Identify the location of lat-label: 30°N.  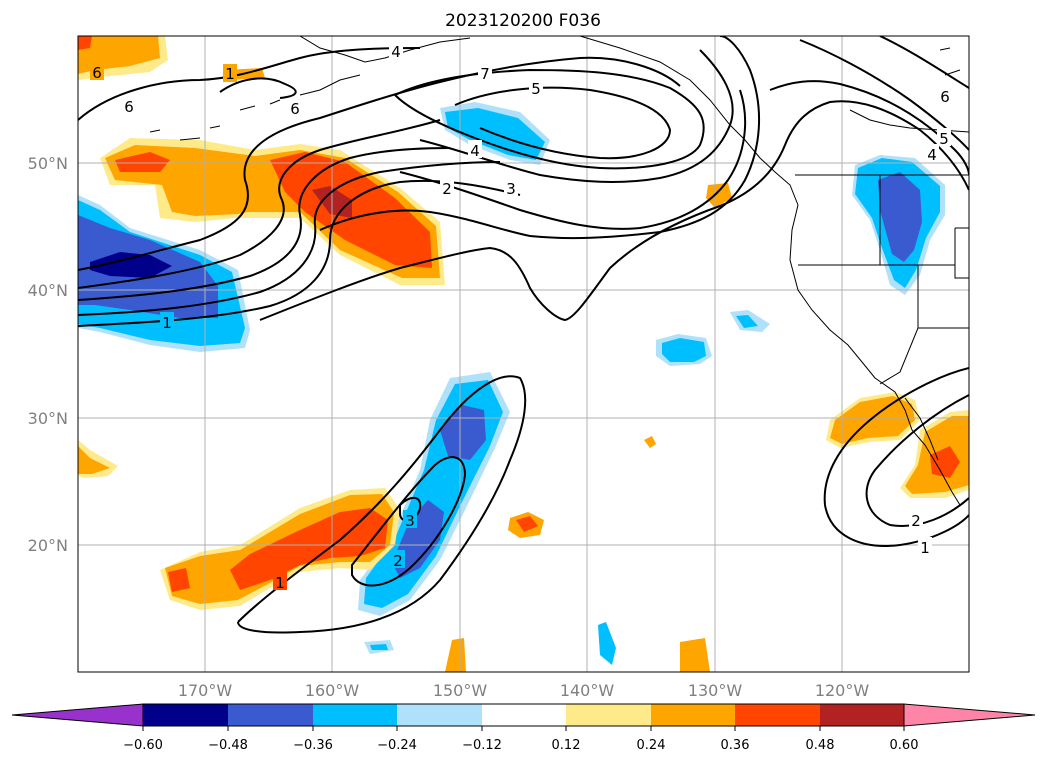
(48, 418).